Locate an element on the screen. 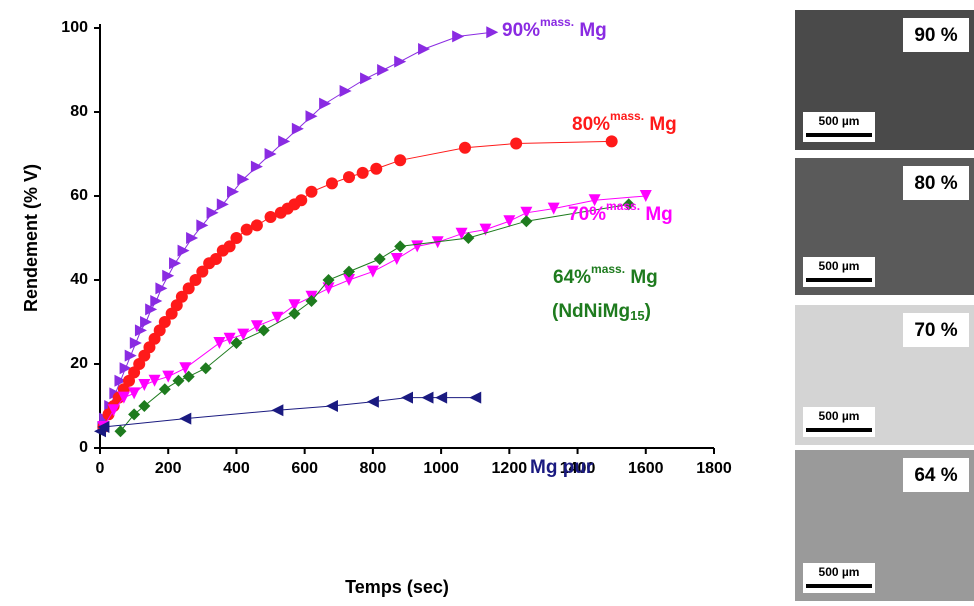 Image resolution: width=974 pixels, height=606 pixels. y-tick-label: 40 is located at coordinates (79, 279).